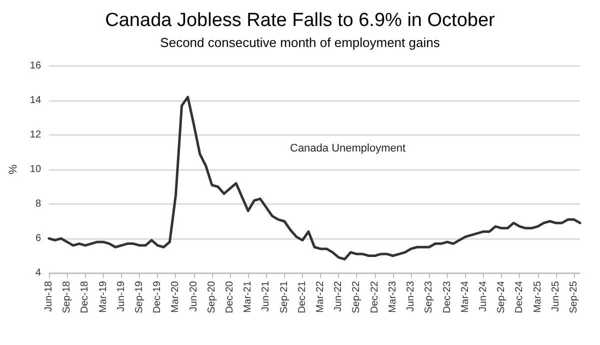 This screenshot has width=600, height=345. Describe the element at coordinates (67, 297) in the screenshot. I see `x-tick-label: Sep-18` at that location.